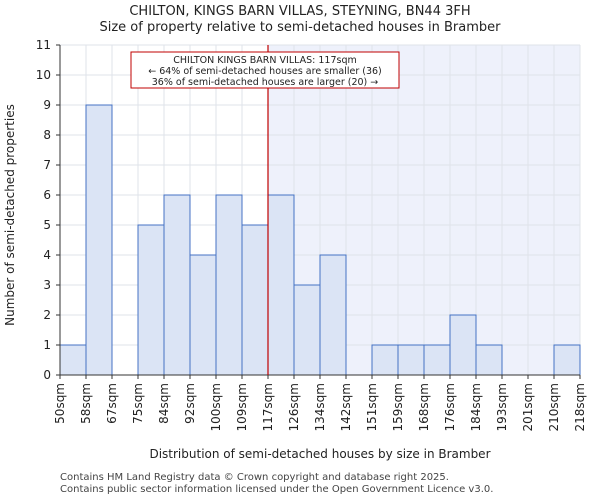  I want to click on x-tick-label: 210sqm, so click(554, 407).